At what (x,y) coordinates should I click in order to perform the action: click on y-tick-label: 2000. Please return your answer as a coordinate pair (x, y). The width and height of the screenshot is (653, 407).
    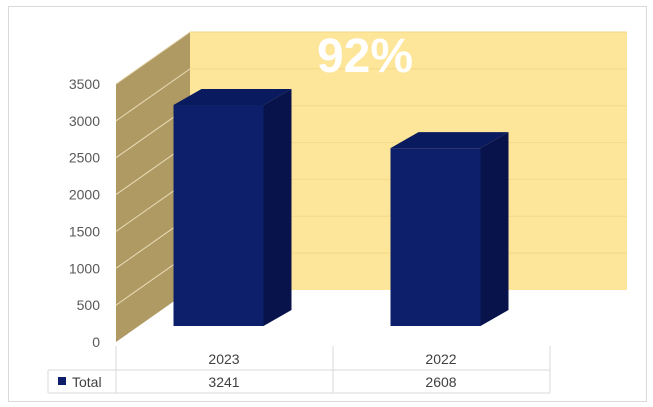
    Looking at the image, I should click on (84, 195).